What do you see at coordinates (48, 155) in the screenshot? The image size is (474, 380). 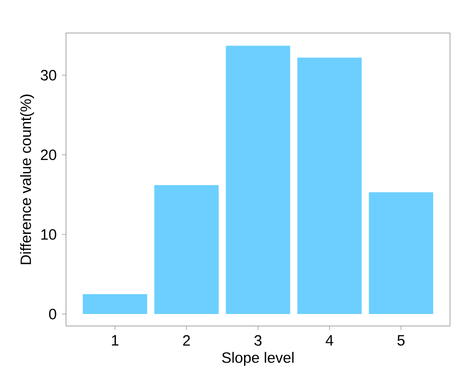 I see `y-tick-label: 20` at bounding box center [48, 155].